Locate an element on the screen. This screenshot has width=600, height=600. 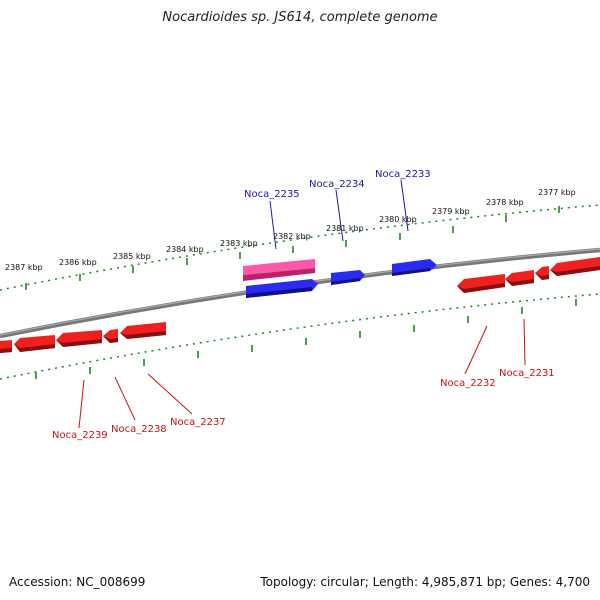
reverse-label-leaders is located at coordinates (302, 373).